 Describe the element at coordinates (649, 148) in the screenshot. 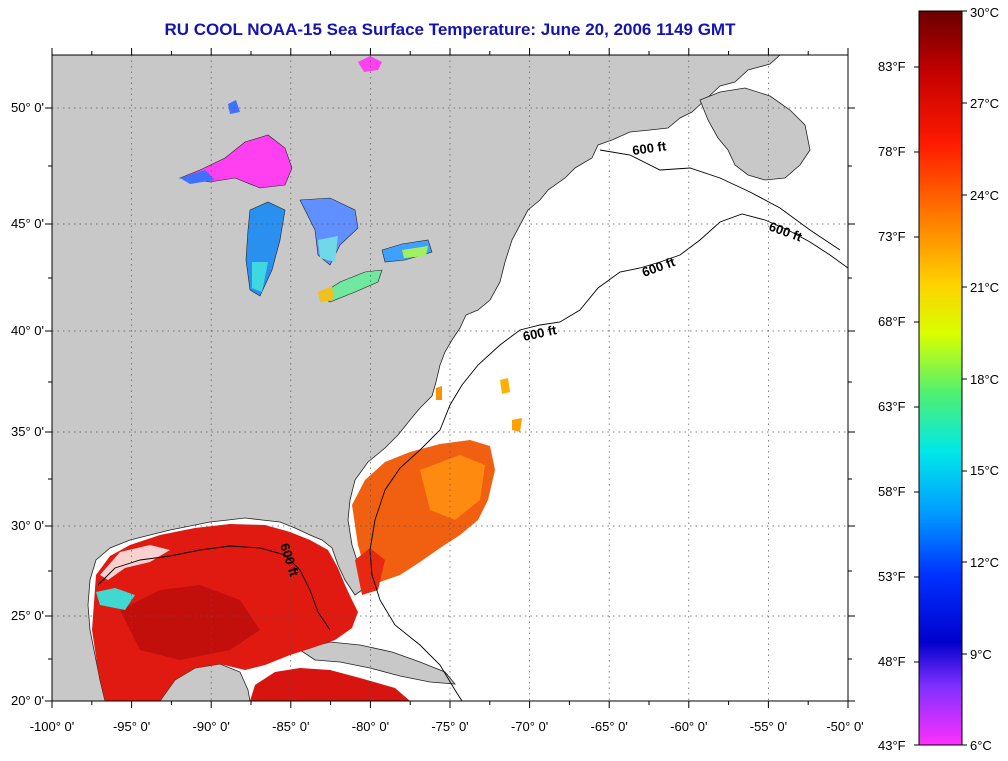

I see `contour-label-1: 600 ft` at that location.